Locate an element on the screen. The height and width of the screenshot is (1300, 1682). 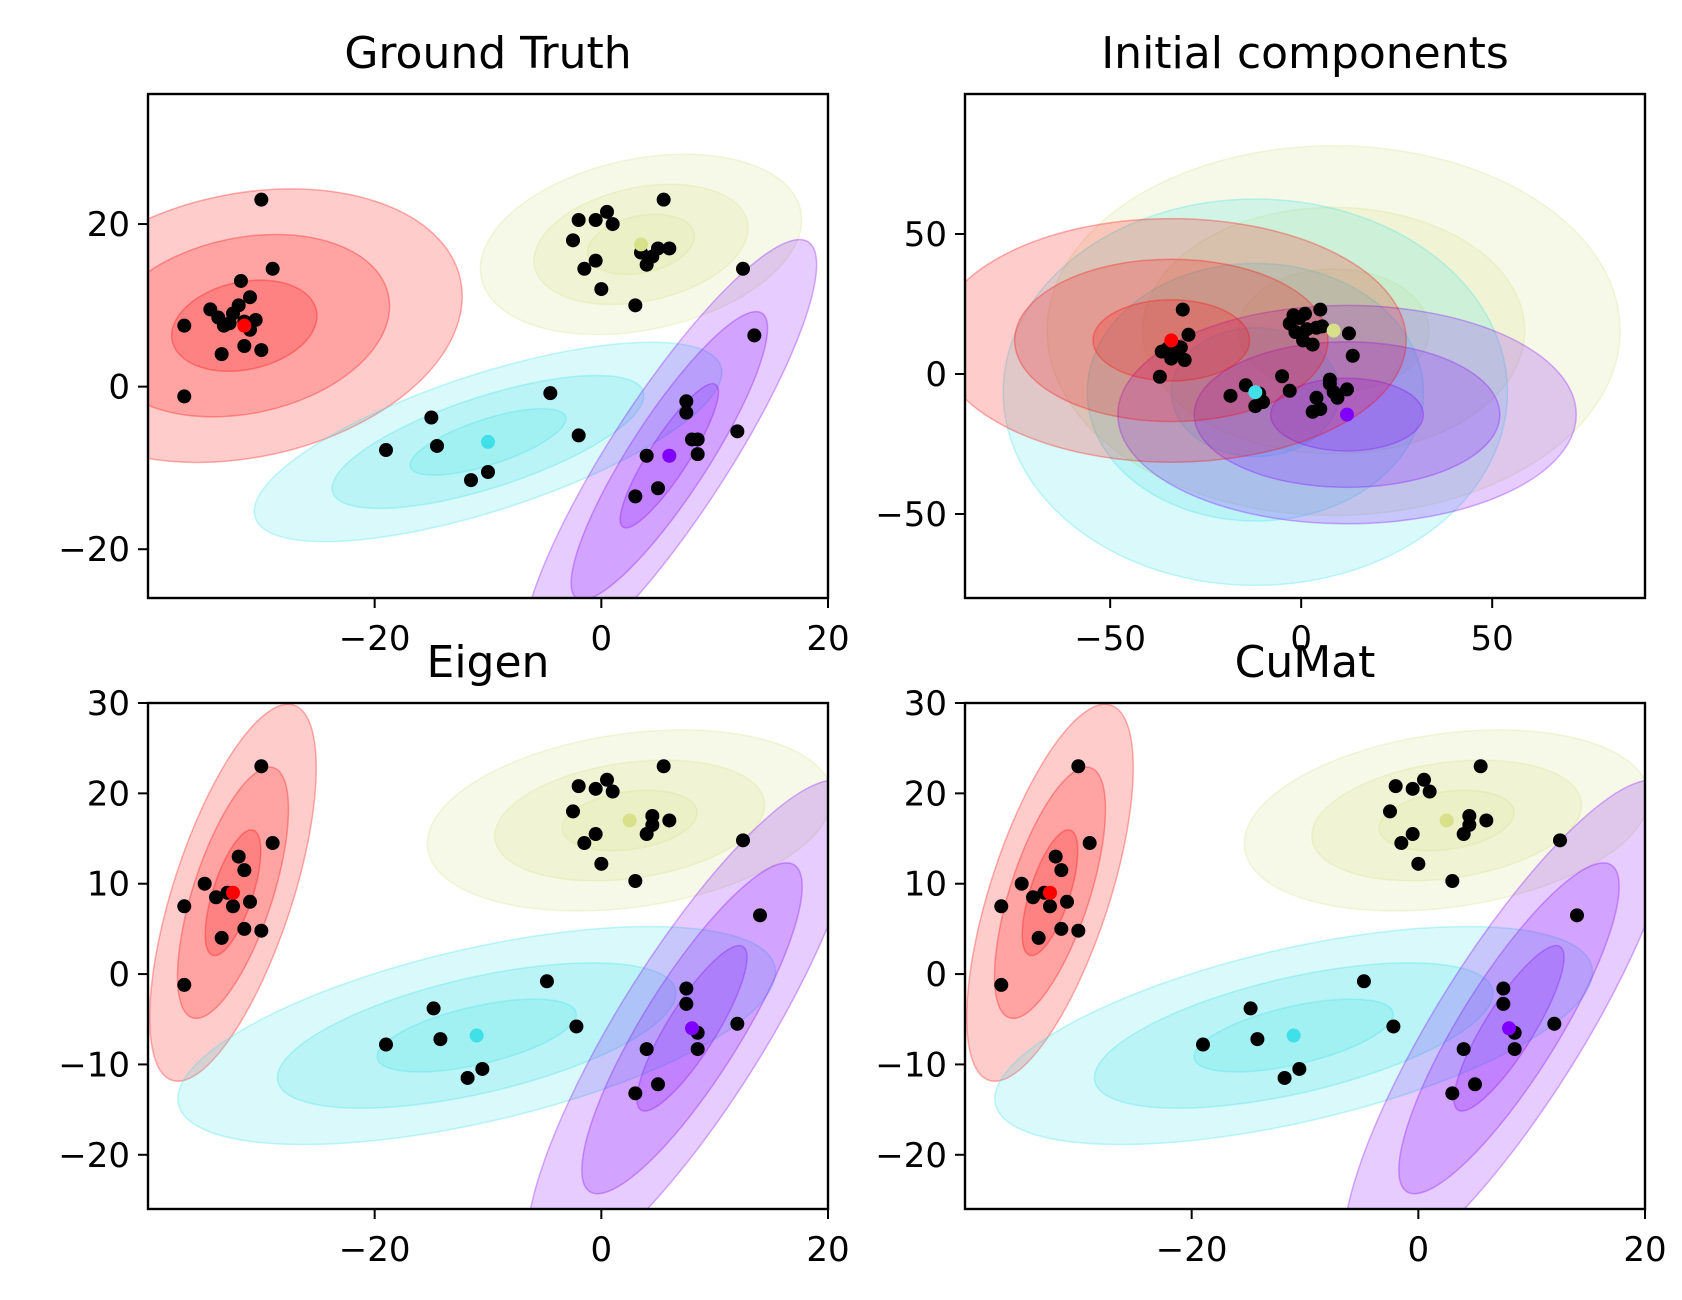
x-tick-label: 50 is located at coordinates (1492, 639).